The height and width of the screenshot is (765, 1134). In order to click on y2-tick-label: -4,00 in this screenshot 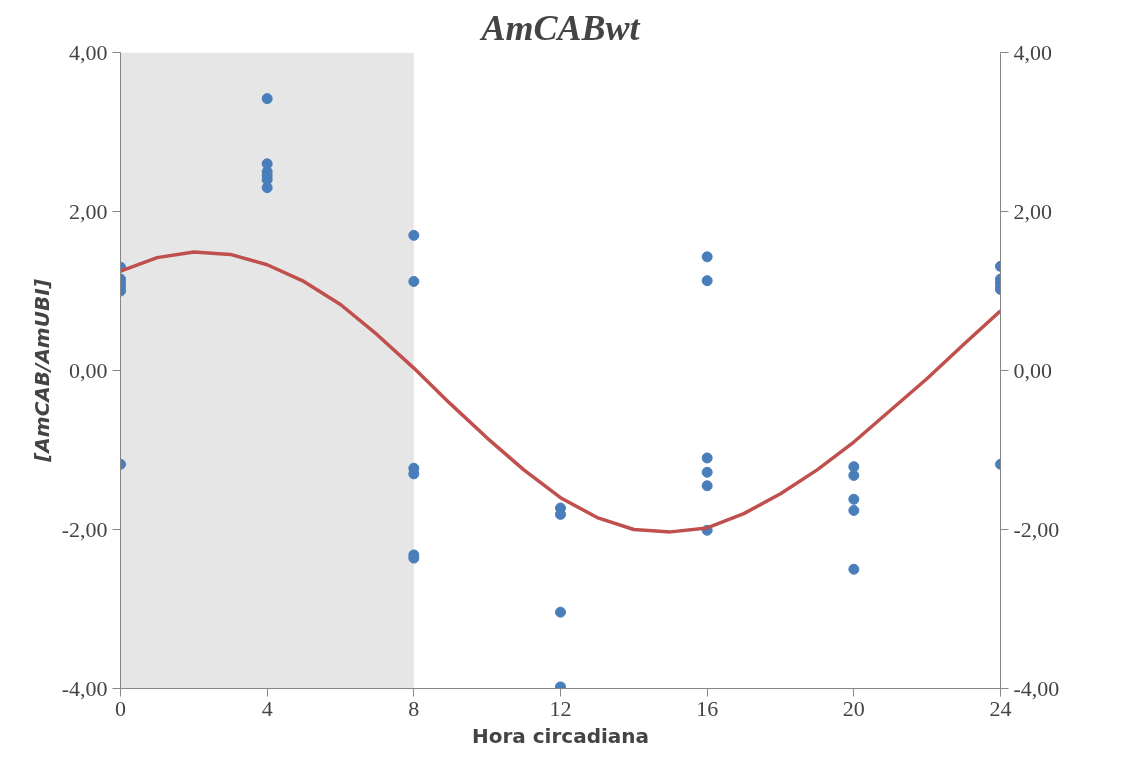, I will do `click(1036, 688)`.